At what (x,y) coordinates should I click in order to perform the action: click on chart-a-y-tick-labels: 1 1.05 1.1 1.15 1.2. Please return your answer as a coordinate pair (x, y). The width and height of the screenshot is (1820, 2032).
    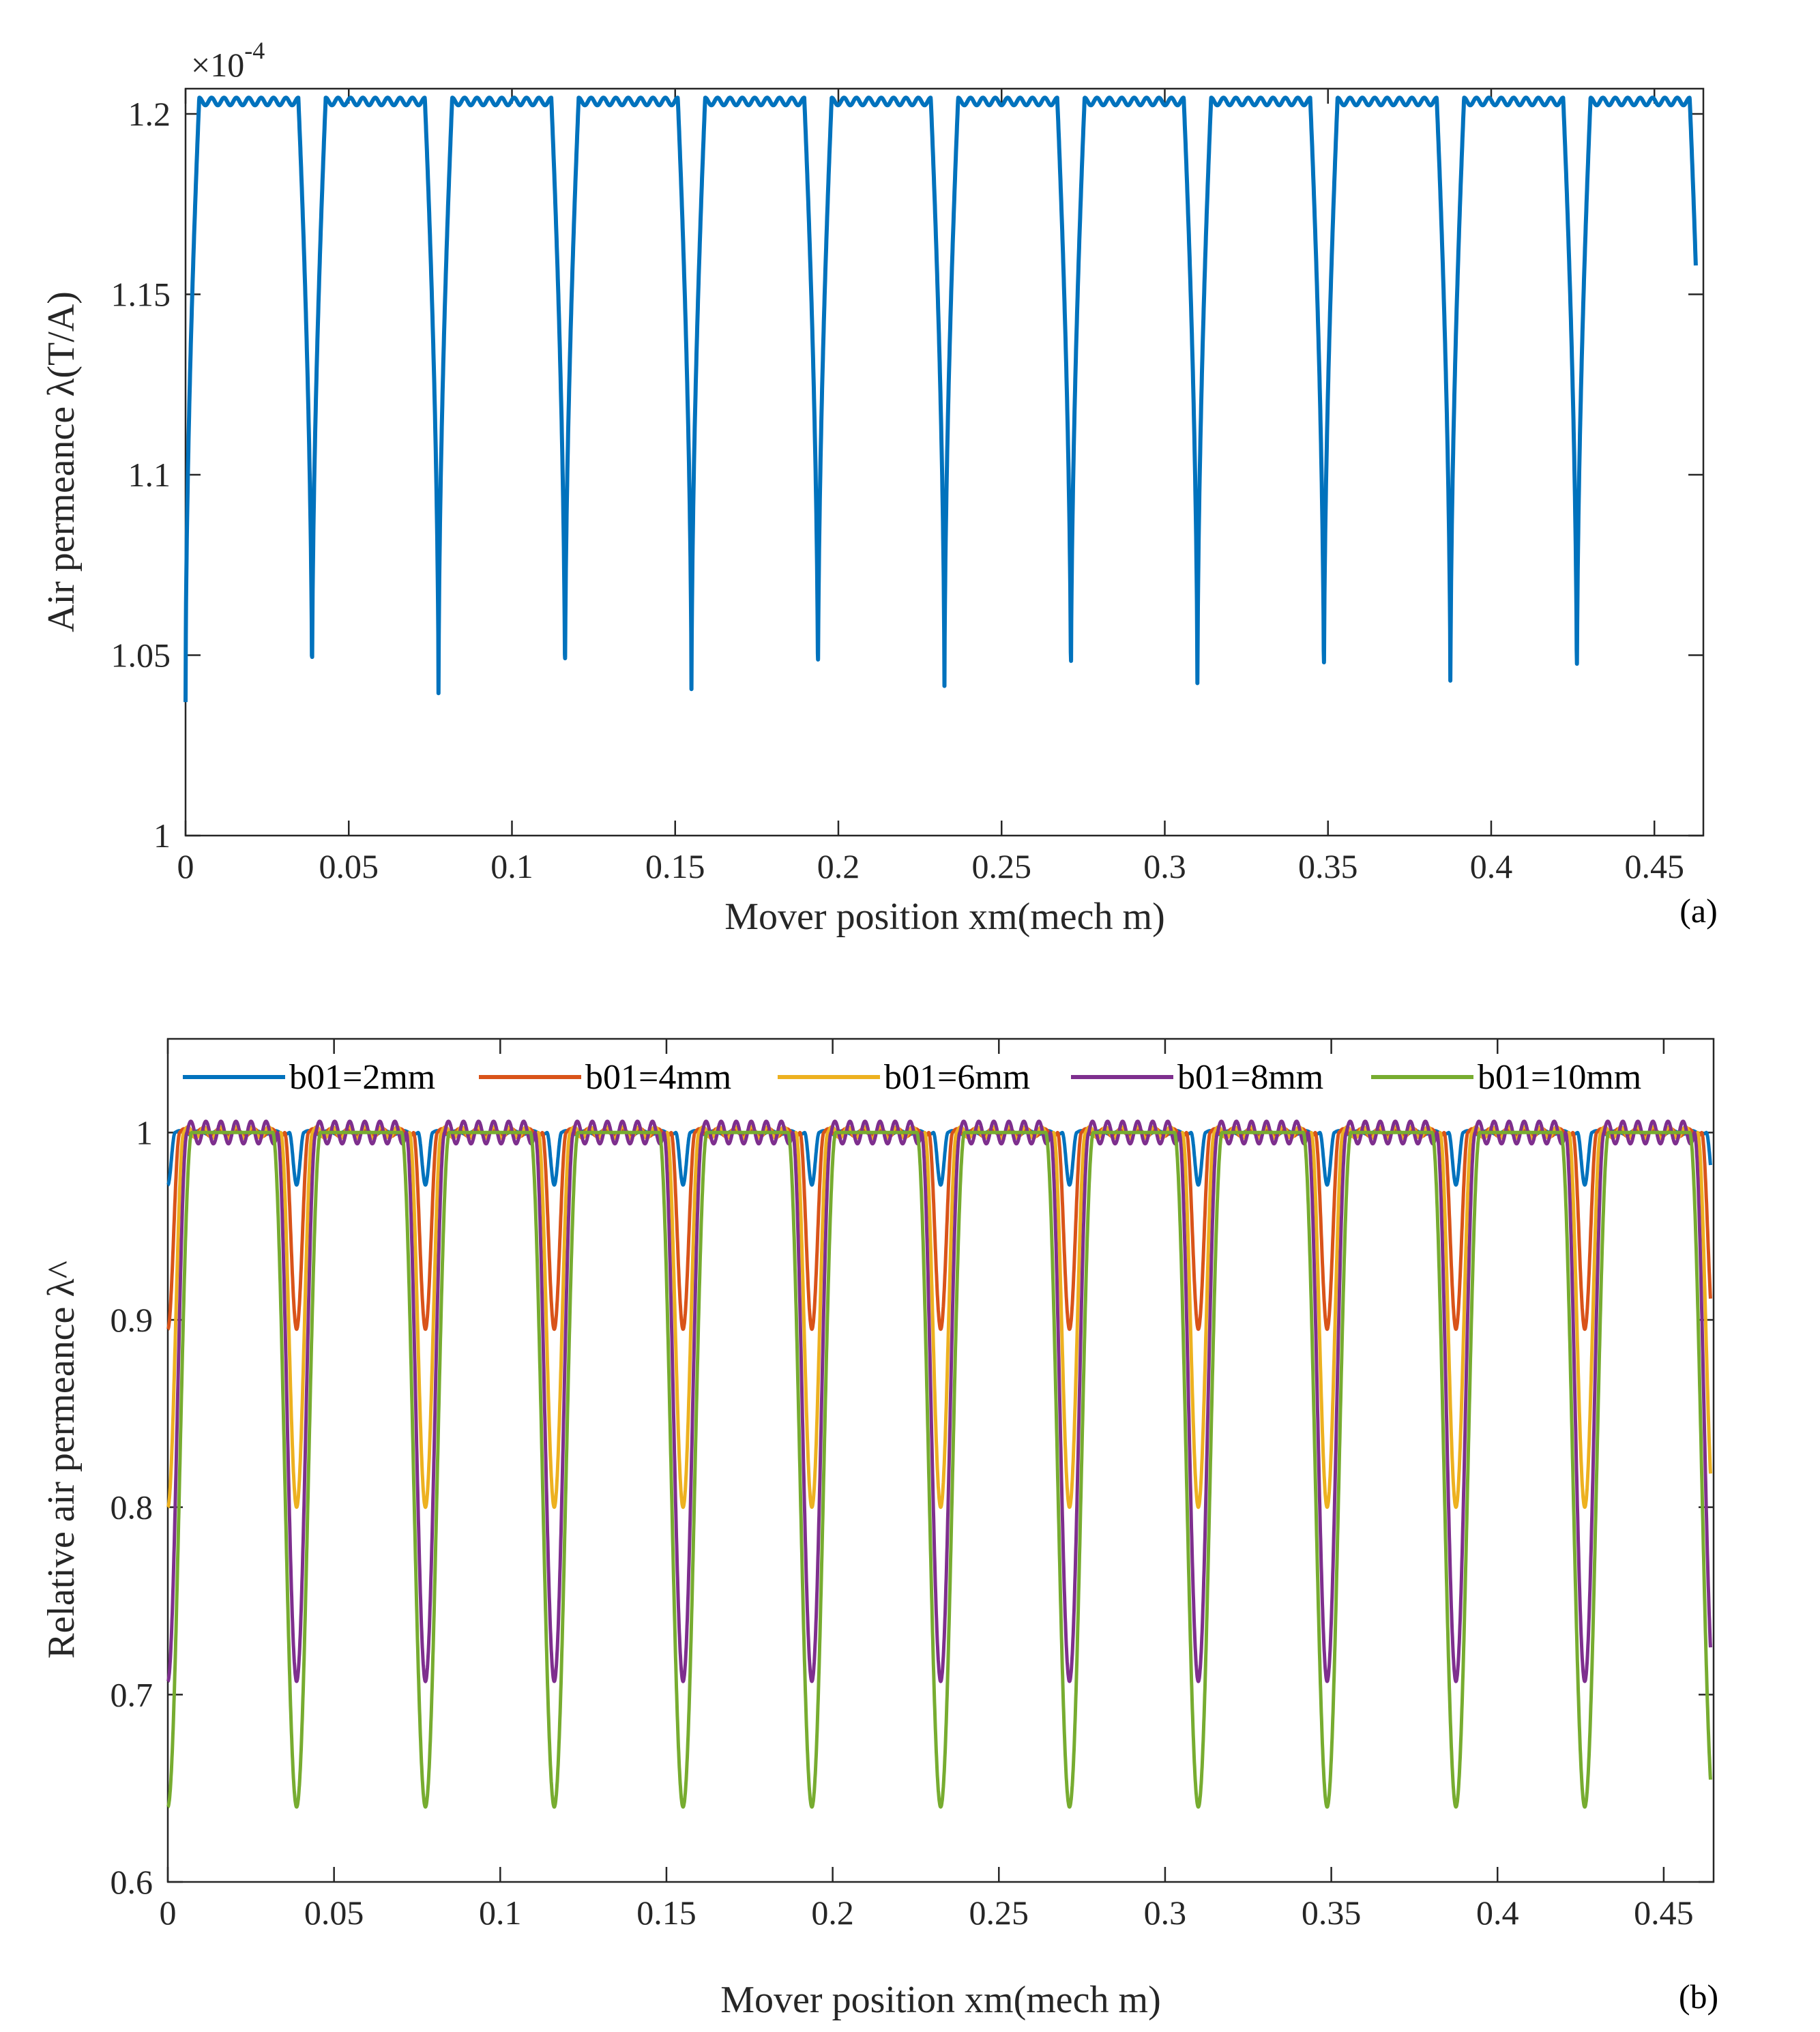
    Looking at the image, I should click on (141, 475).